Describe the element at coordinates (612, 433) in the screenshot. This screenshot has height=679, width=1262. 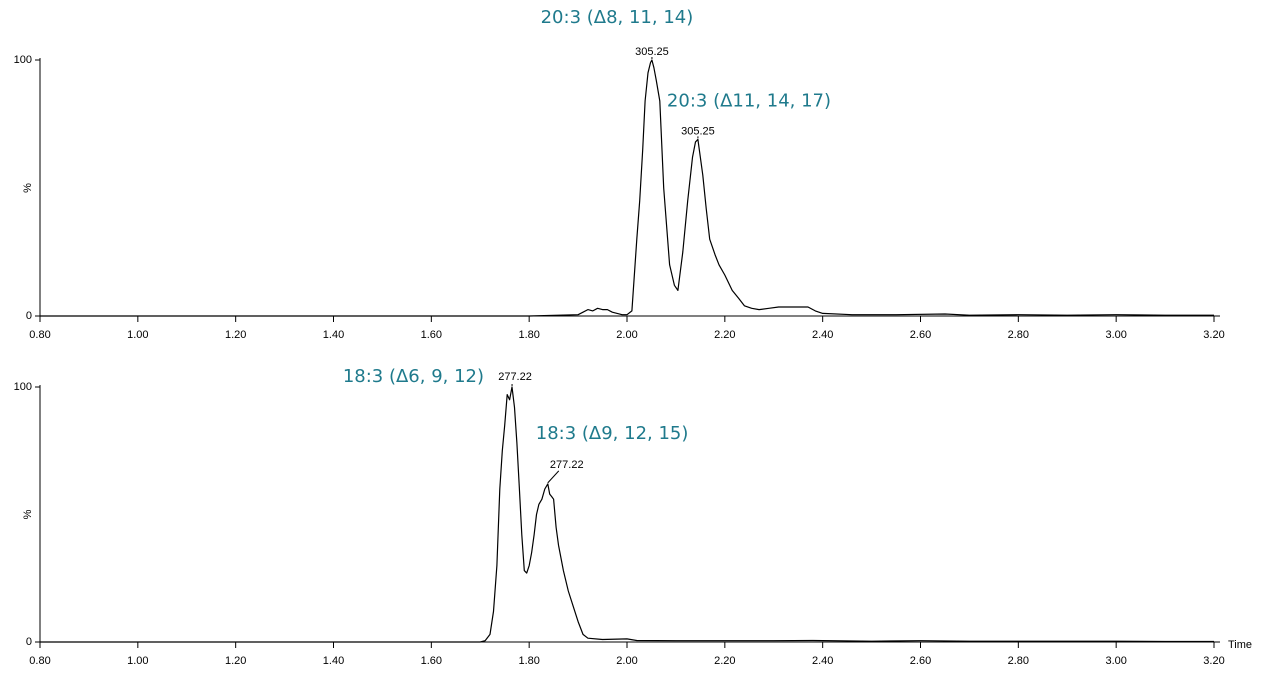
I see `compound-label: 18:3 (Δ9, 12, 15)` at that location.